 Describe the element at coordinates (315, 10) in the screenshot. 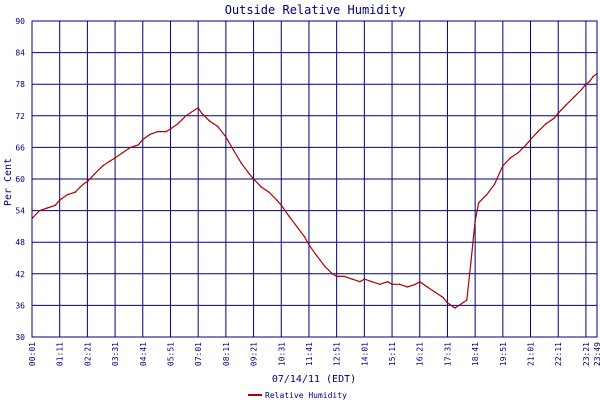

I see `chart-title: Outside Relative Humidity` at that location.